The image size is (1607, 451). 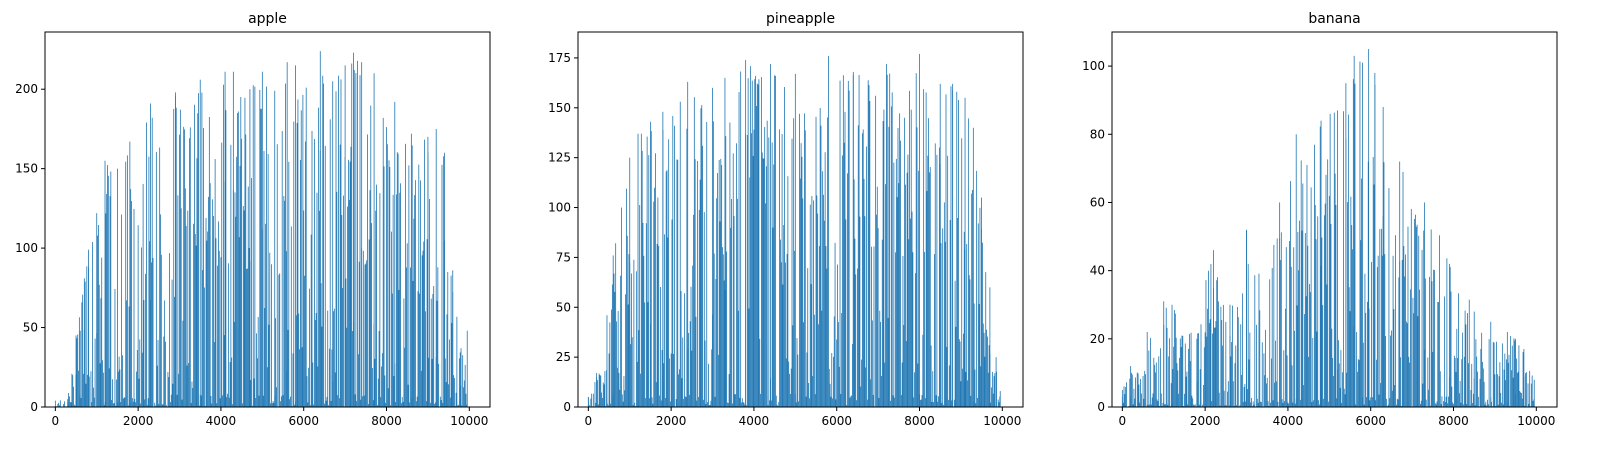 I want to click on x-tick-label: 6000, so click(x=303, y=421).